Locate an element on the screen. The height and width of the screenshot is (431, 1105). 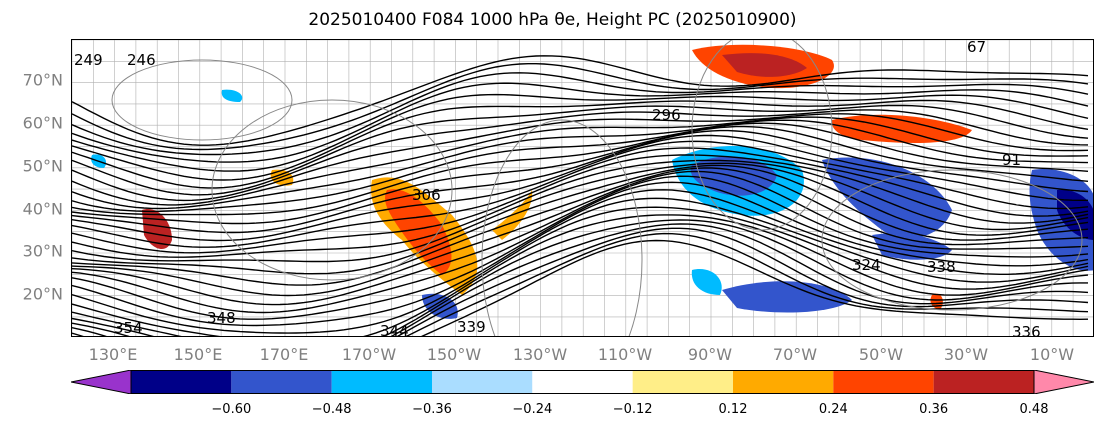
colorbar-tick-label: −0.24 is located at coordinates (532, 409).